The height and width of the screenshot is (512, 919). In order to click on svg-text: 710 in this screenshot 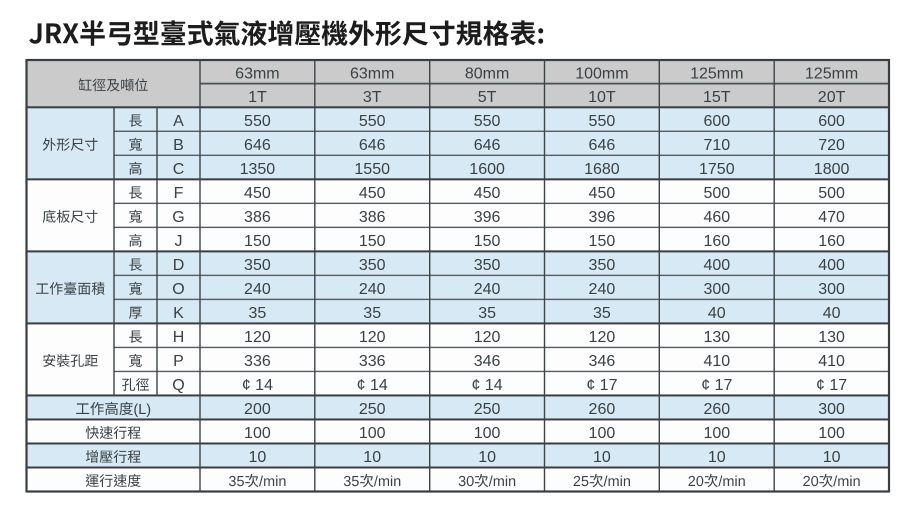, I will do `click(716, 145)`.